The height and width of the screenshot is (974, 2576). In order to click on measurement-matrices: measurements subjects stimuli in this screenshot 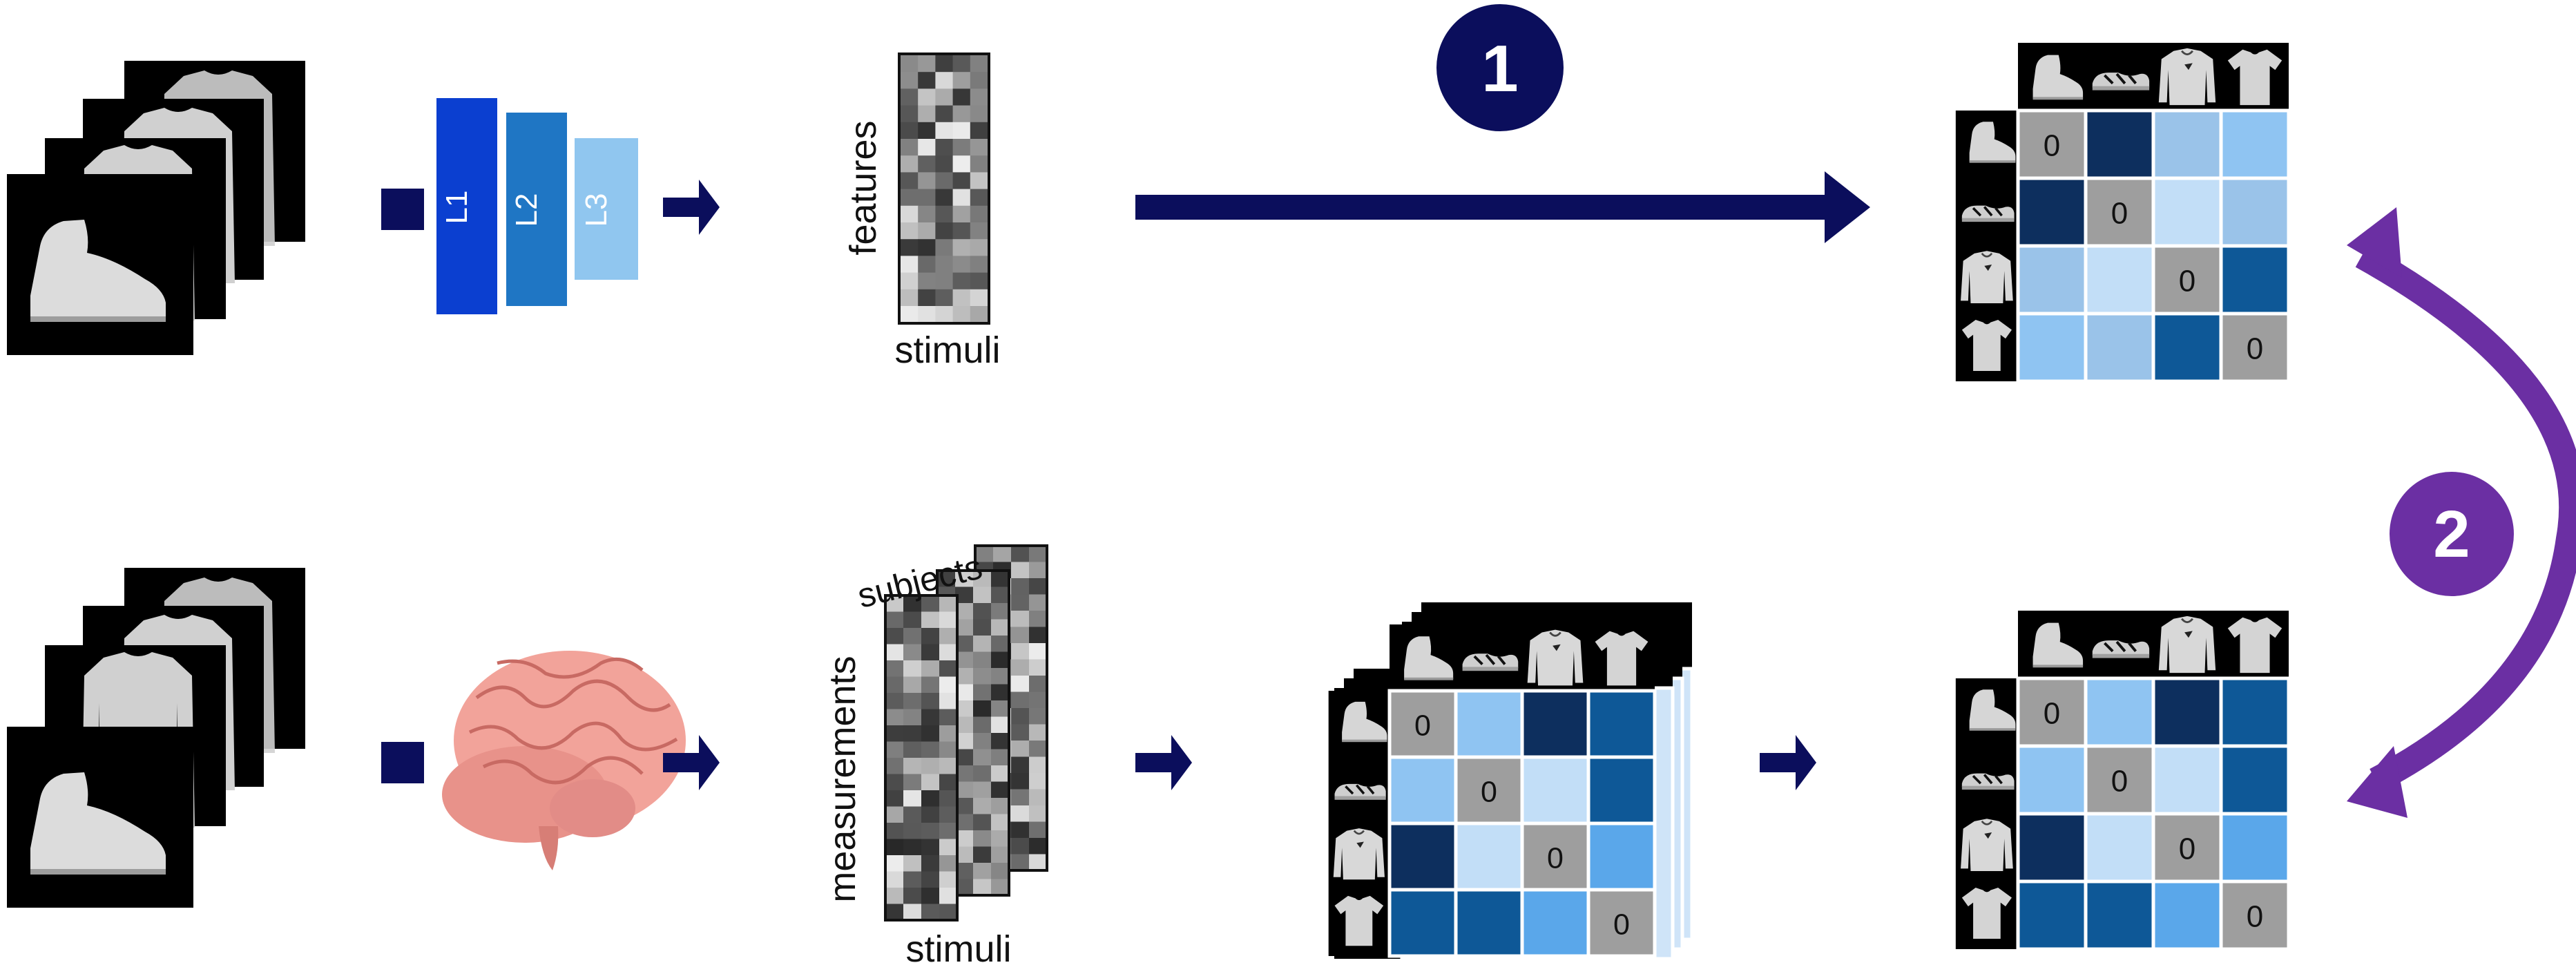, I will do `click(935, 757)`.